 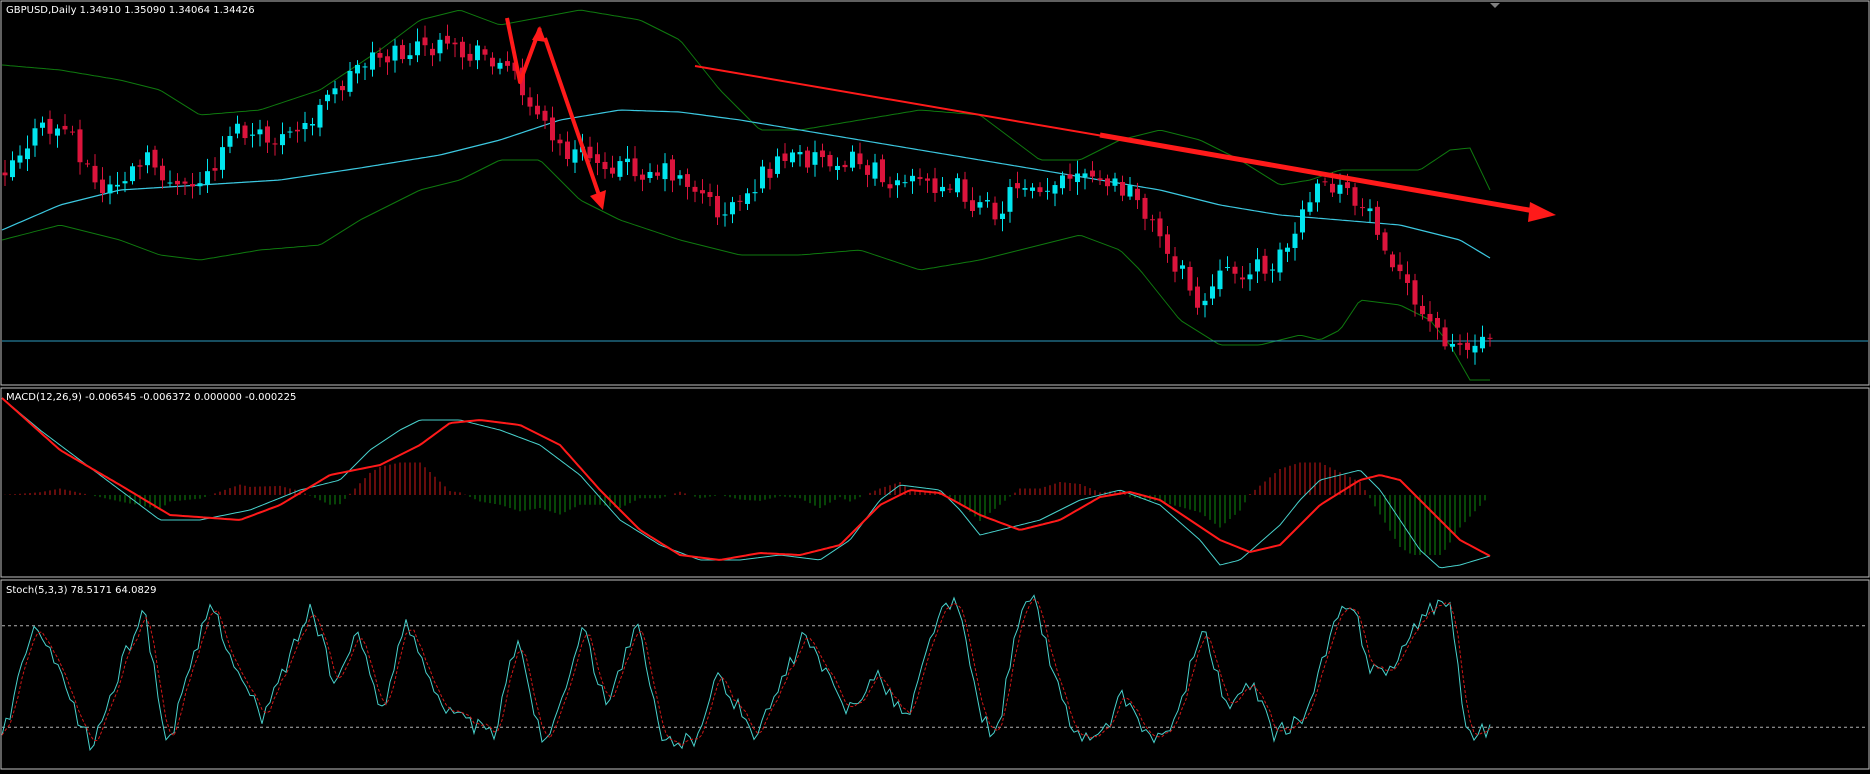 I want to click on zigzag-arrow, so click(x=523, y=50).